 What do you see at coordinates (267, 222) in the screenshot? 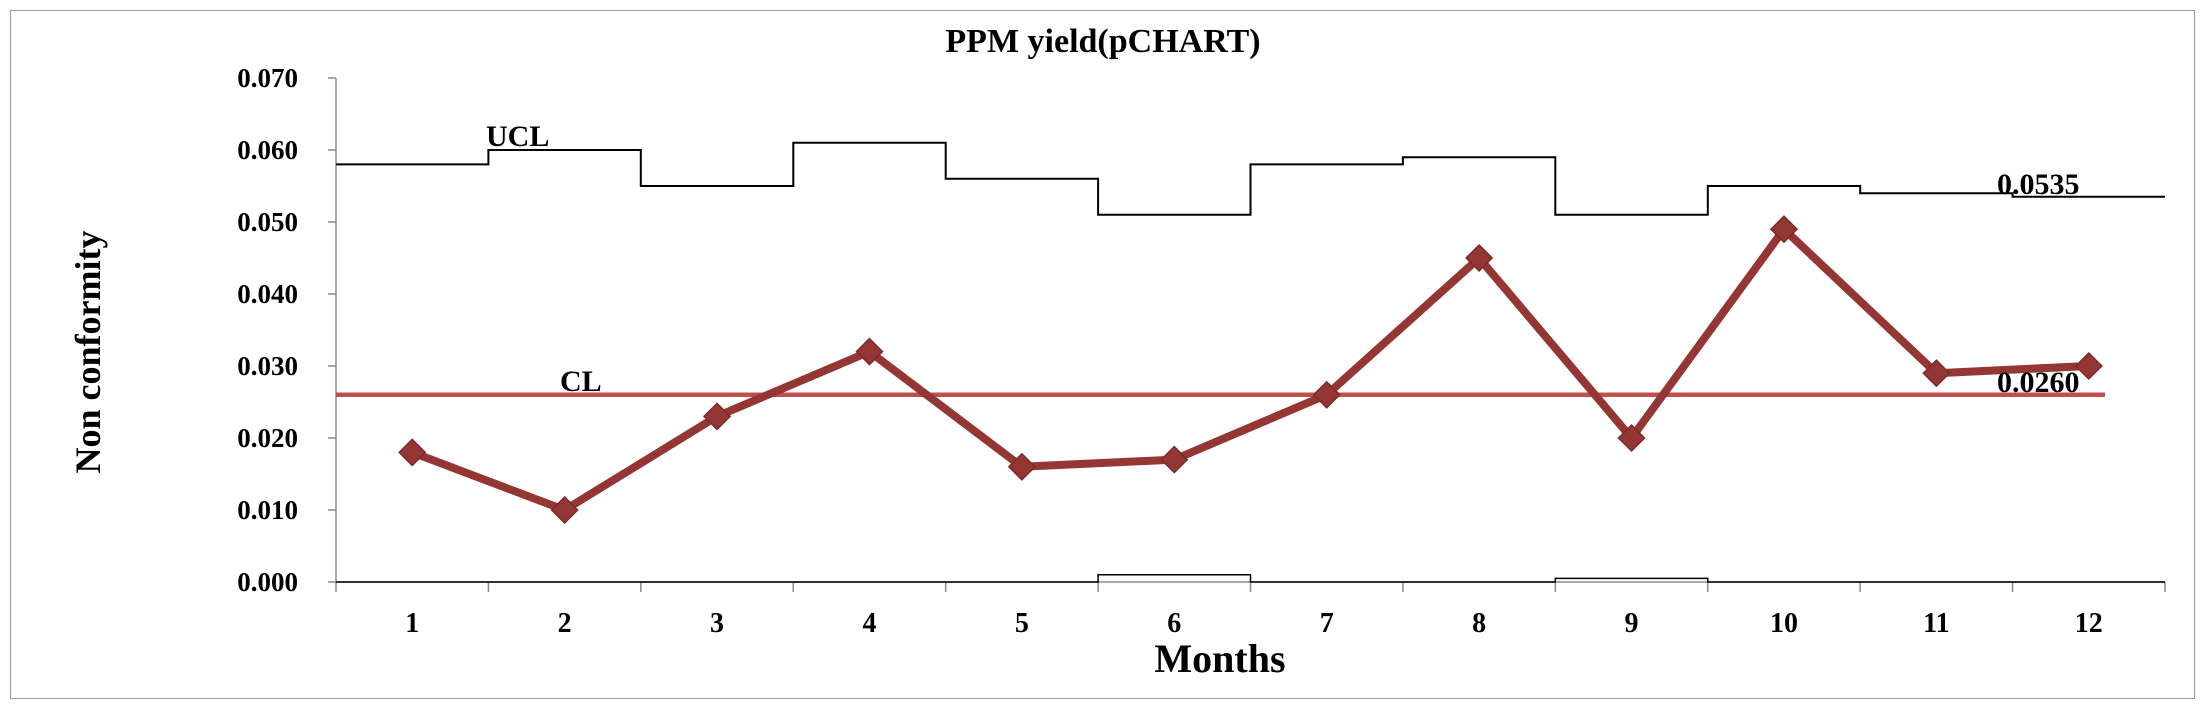
I see `y-tick-label: 0.050` at bounding box center [267, 222].